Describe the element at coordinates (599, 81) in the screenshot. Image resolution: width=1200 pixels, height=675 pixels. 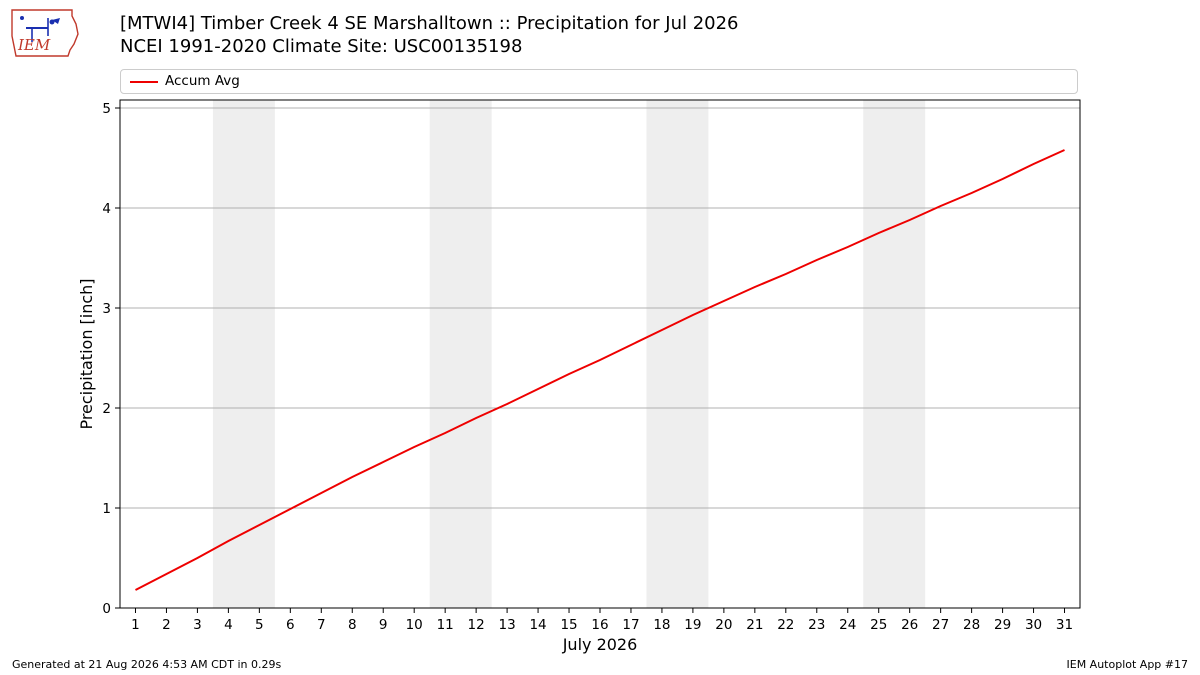
I see `legend: Accum Avg` at that location.